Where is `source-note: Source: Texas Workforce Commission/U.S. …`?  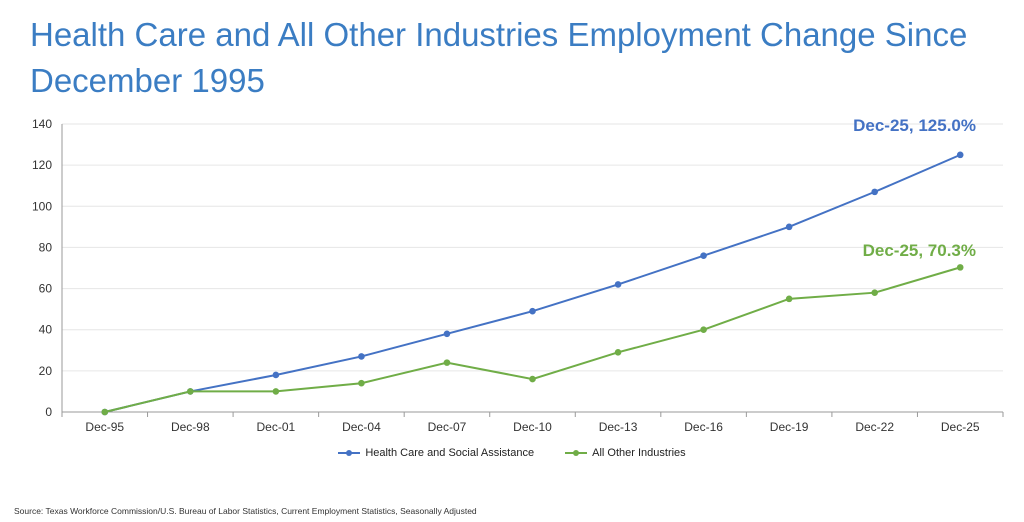 source-note: Source: Texas Workforce Commission/U.S. … is located at coordinates (245, 511).